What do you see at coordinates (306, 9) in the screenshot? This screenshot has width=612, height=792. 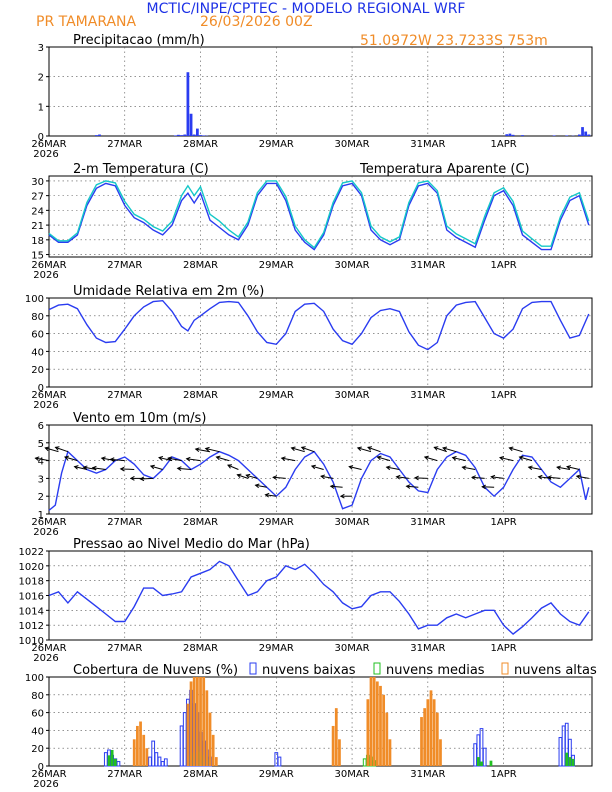 I see `chart-title: MCTIC/INPE/CPTEC - MODELO REGIONAL WRF` at bounding box center [306, 9].